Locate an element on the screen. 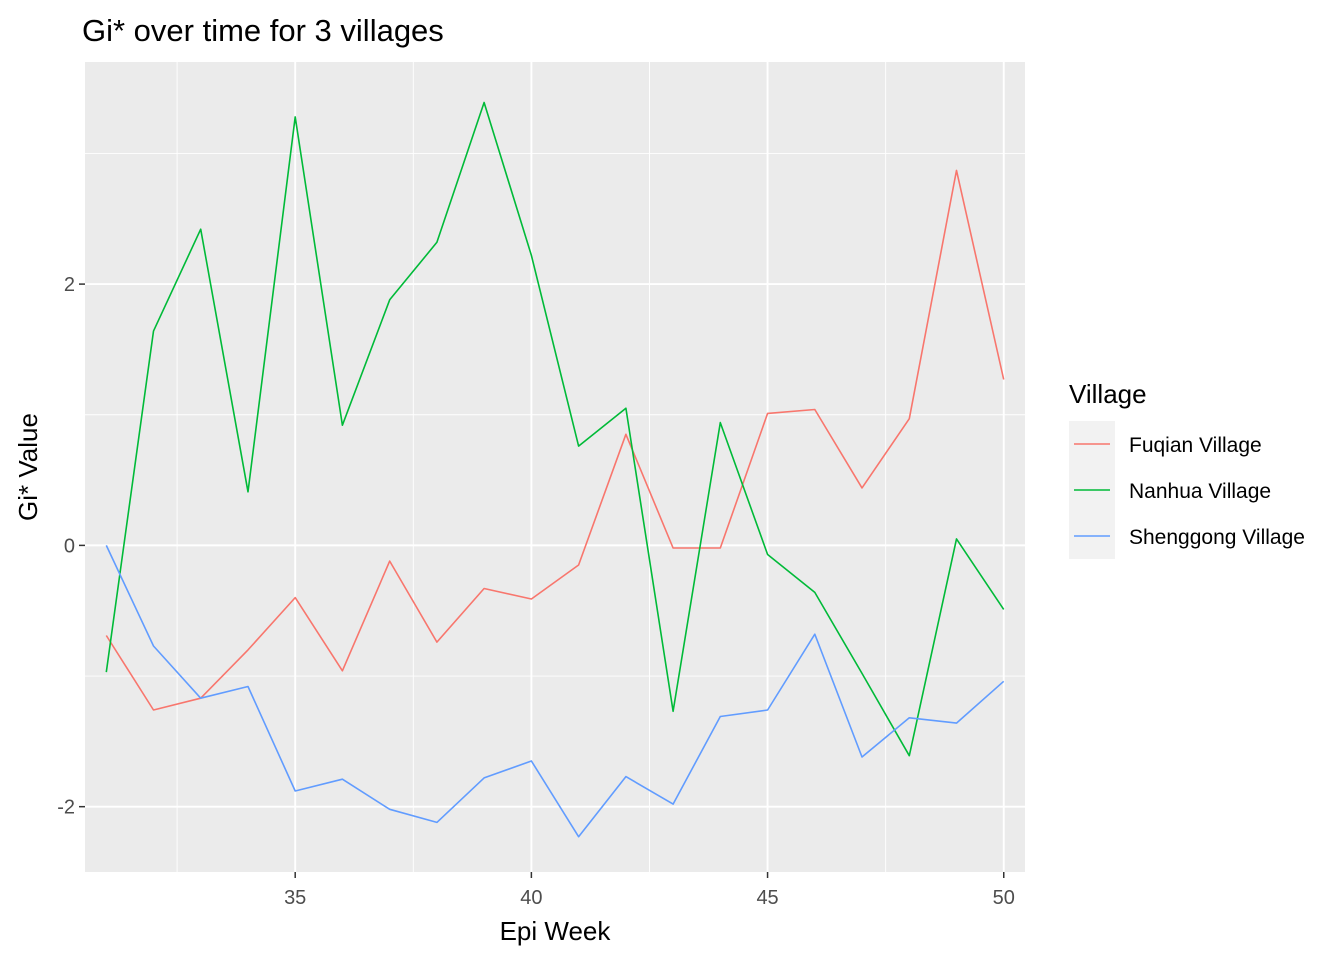  x-tick-label: 45 is located at coordinates (767, 898).